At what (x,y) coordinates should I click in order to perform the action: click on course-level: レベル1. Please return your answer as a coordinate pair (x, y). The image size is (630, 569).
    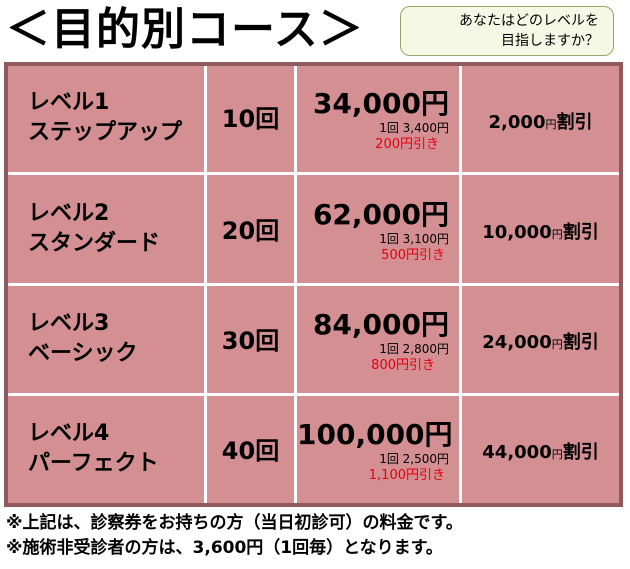
    Looking at the image, I should click on (69, 102).